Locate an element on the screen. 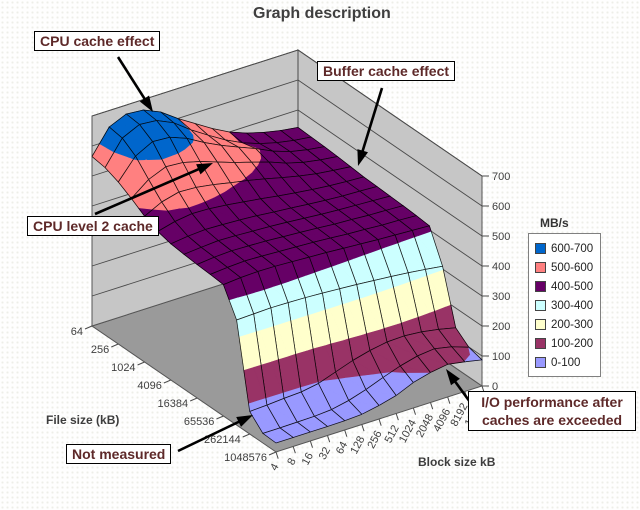  callout-cpu-cache-effect: CPU cache effect is located at coordinates (97, 41).